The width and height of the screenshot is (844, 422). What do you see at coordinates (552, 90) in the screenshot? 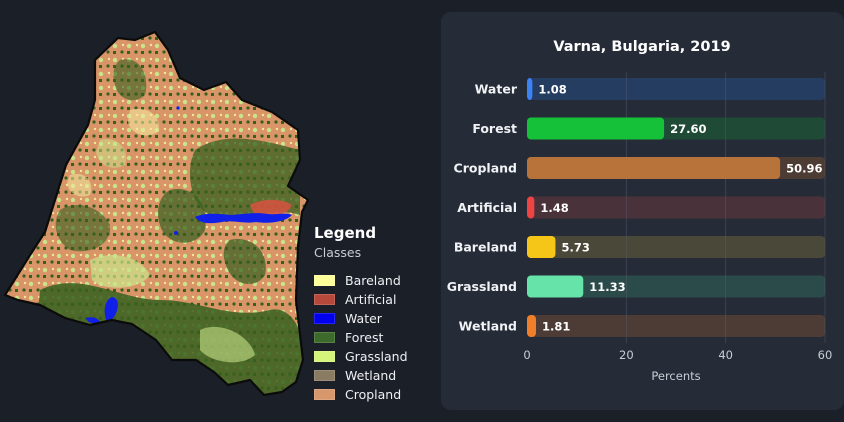
I see `value-label: 1.08` at bounding box center [552, 90].